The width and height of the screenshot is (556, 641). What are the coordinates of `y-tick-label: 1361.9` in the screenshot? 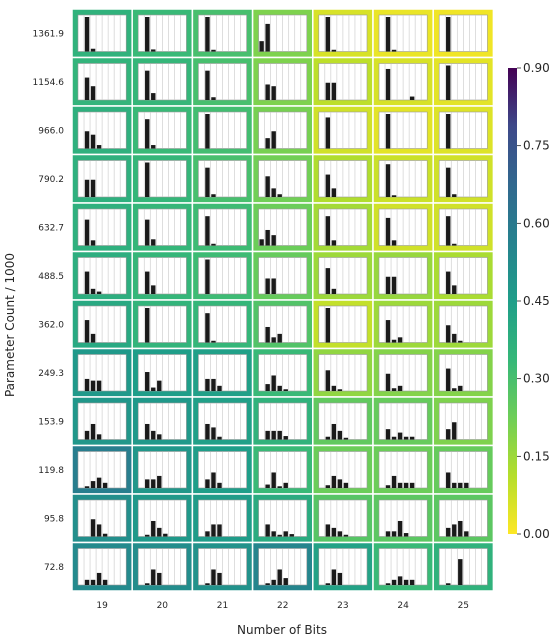 It's located at (49, 34).